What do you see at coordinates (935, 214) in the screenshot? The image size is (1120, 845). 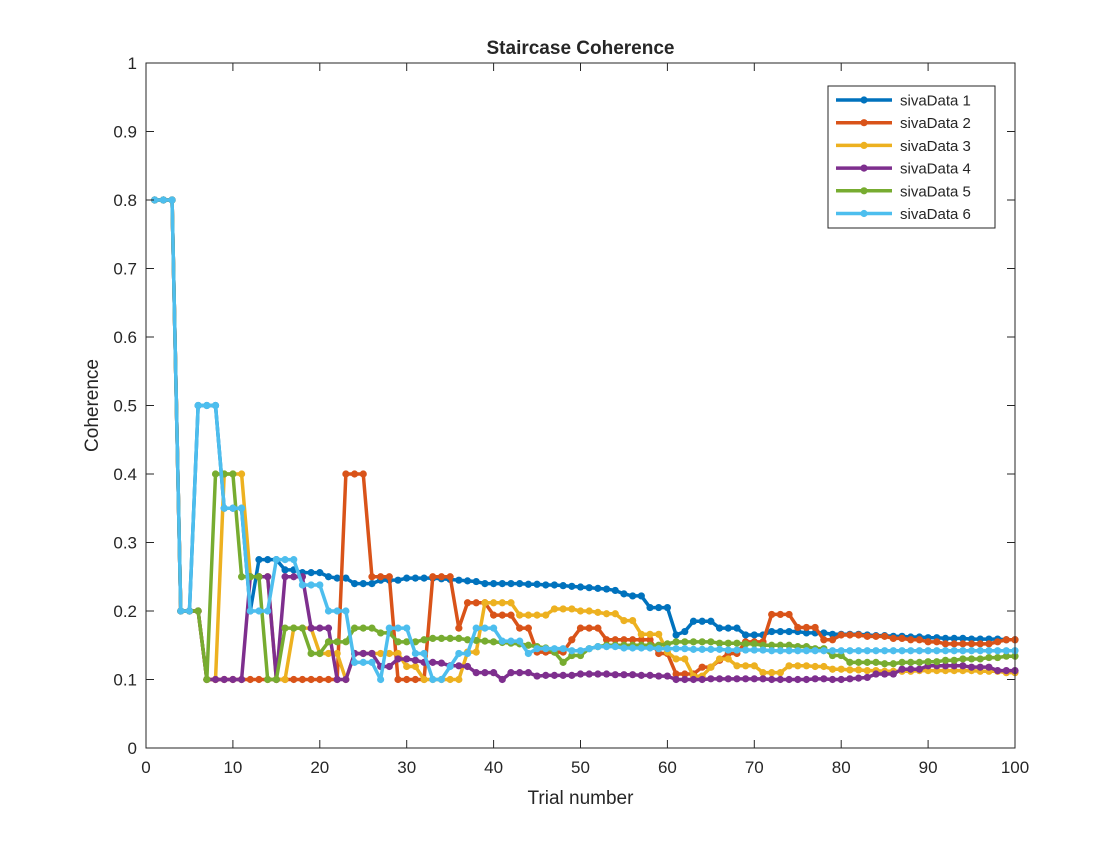 I see `legend-label: sivaData 6` at bounding box center [935, 214].